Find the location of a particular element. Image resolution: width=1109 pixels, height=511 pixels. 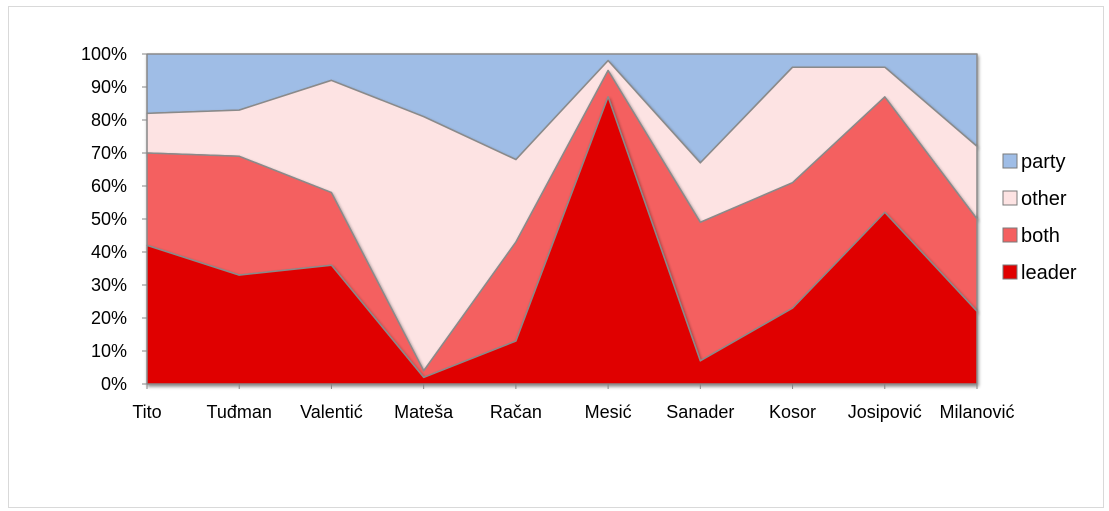

x-tick-label: Kosor is located at coordinates (792, 412).